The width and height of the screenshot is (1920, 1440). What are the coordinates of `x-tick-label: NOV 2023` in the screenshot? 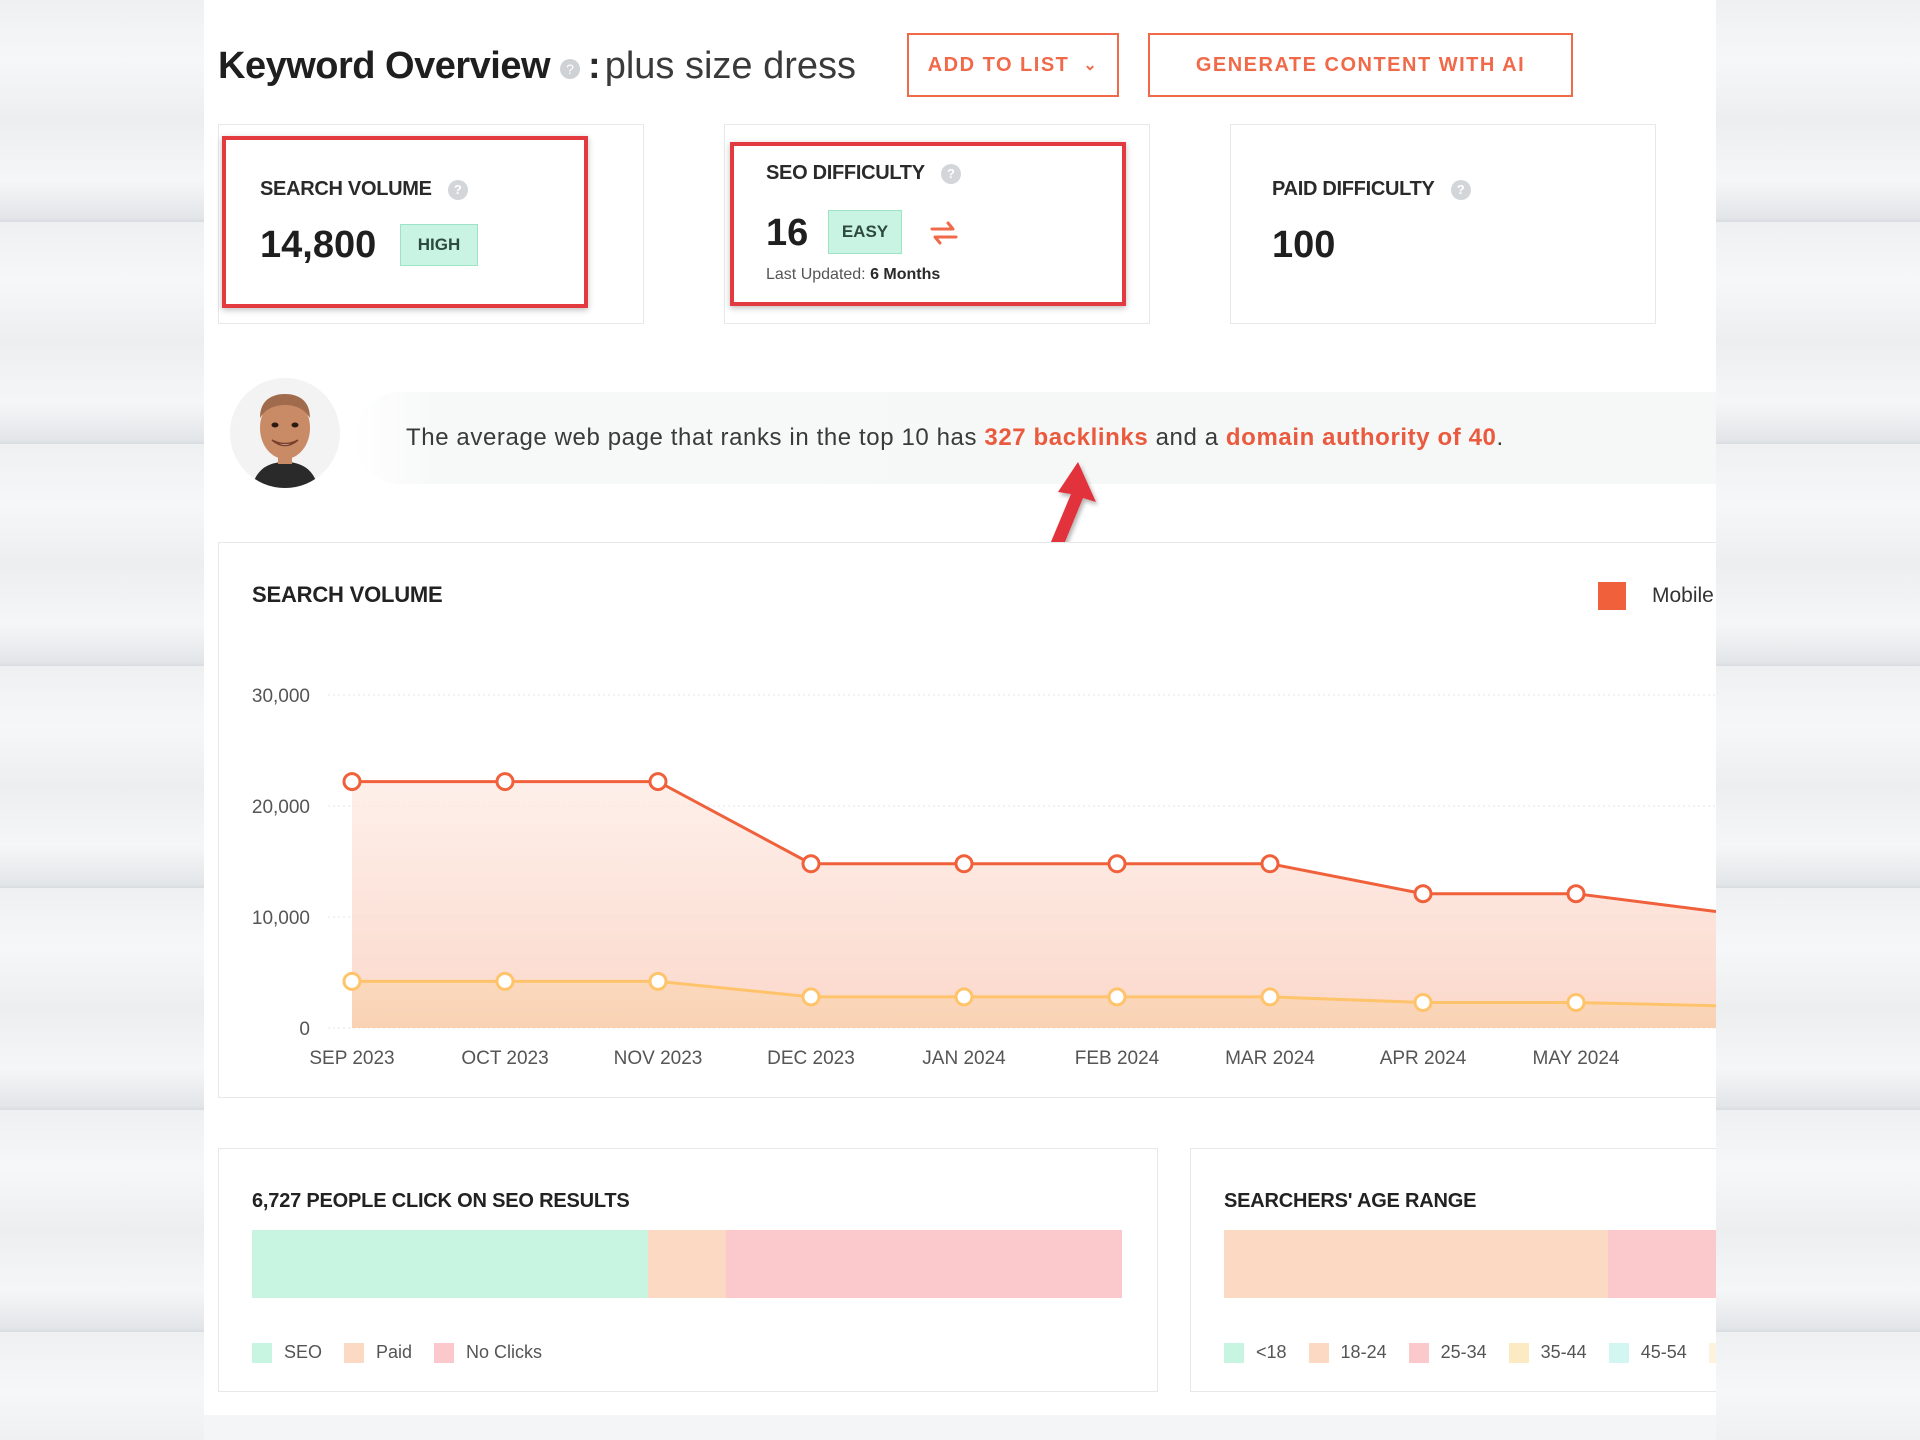 It's located at (658, 1058).